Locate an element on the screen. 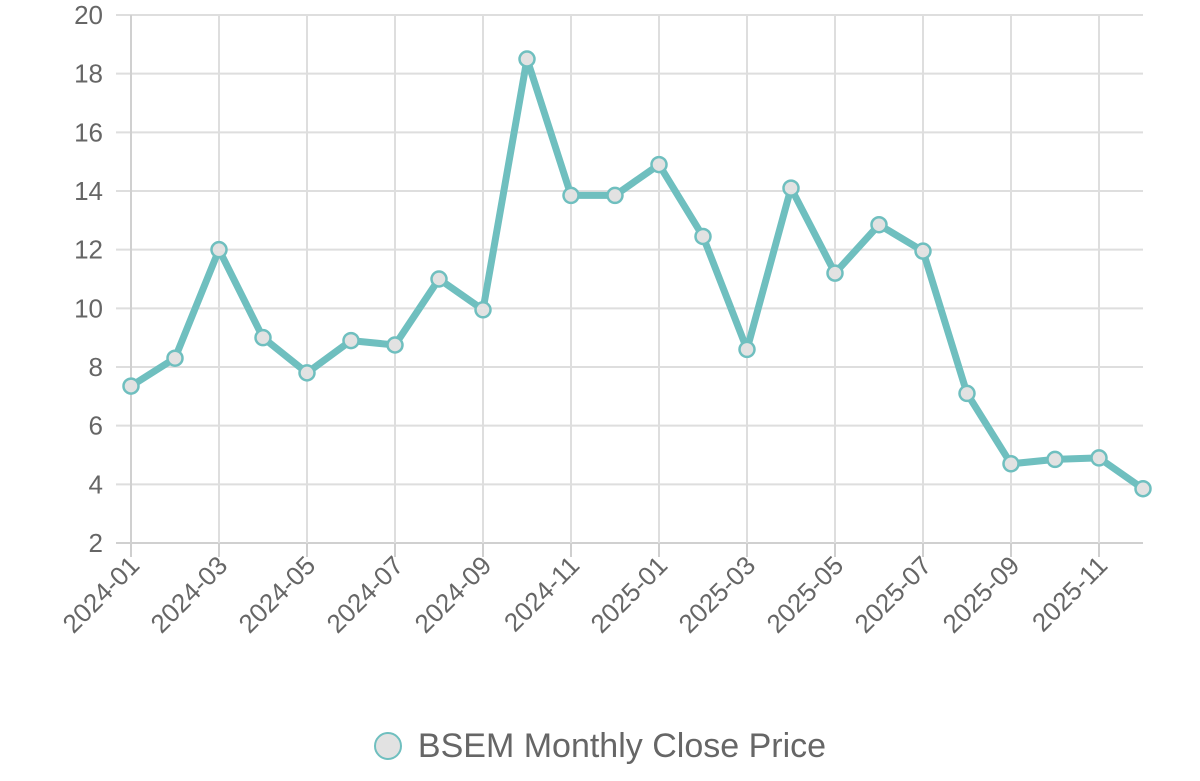 The height and width of the screenshot is (781, 1200). y-tick-label: 4 is located at coordinates (96, 484).